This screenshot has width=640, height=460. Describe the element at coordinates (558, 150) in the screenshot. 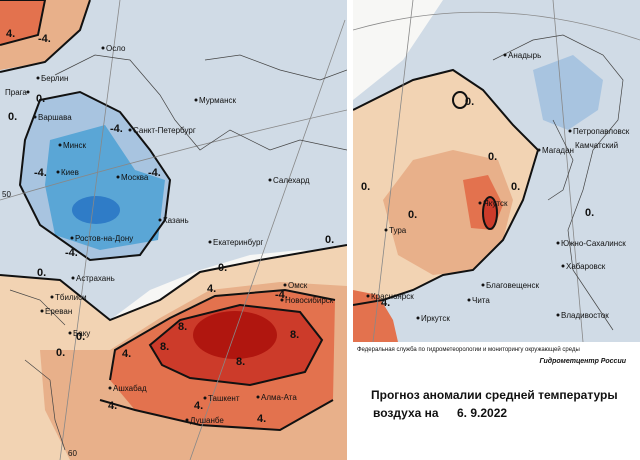

I see `city-magadan: Магадан` at that location.